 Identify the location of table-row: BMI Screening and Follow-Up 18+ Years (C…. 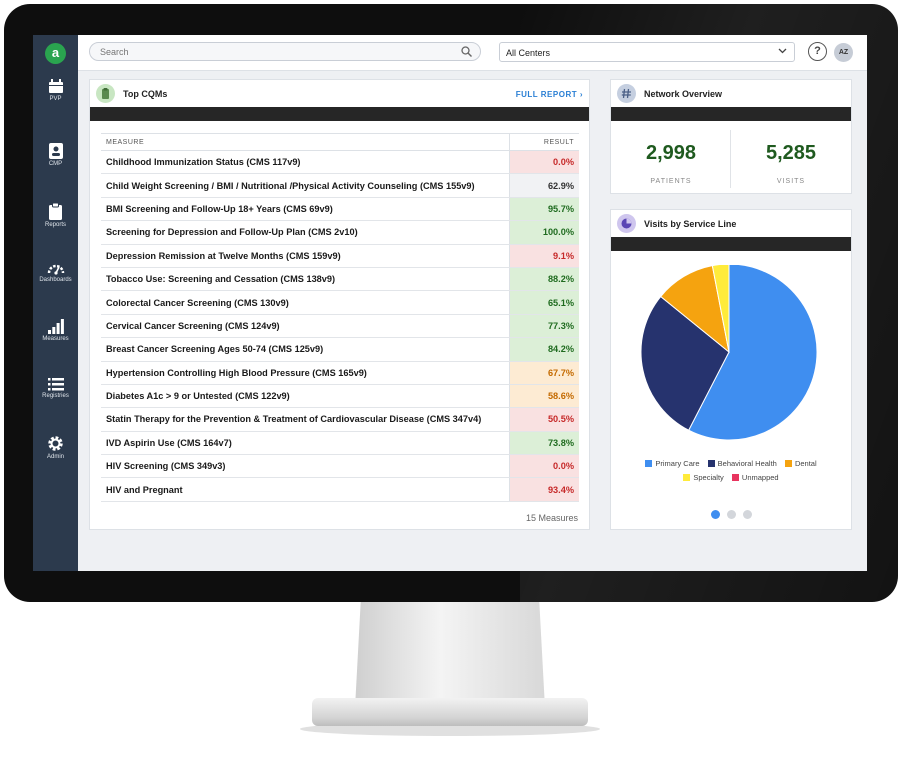
(340, 209).